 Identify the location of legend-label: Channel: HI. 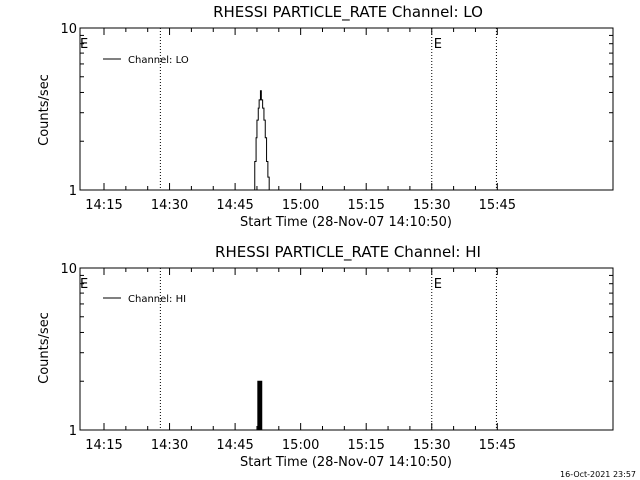
(157, 299).